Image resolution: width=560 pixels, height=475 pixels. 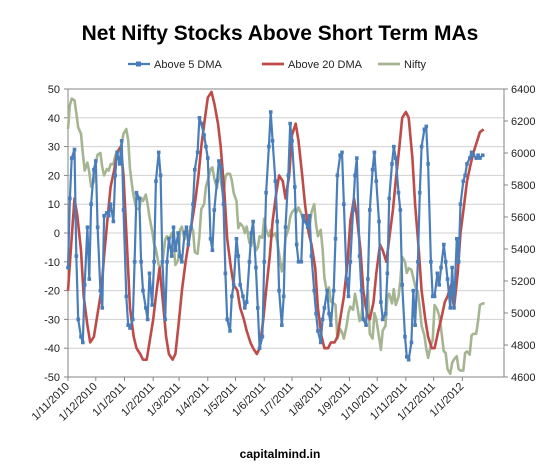 What do you see at coordinates (138, 64) in the screenshot?
I see `legend-marker` at bounding box center [138, 64].